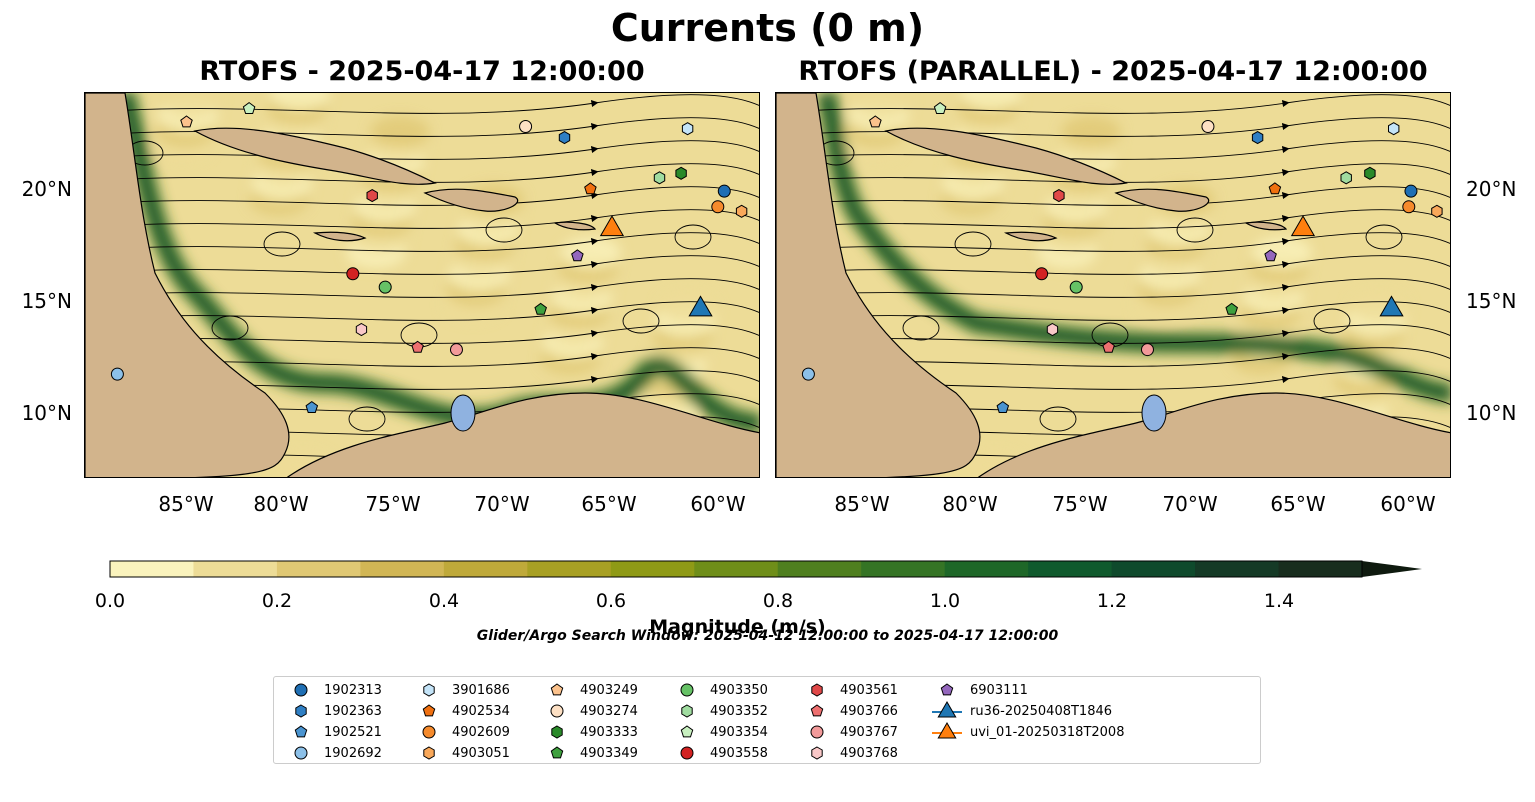 The image size is (1535, 802). What do you see at coordinates (739, 753) in the screenshot?
I see `legend-label: 4903558` at bounding box center [739, 753].